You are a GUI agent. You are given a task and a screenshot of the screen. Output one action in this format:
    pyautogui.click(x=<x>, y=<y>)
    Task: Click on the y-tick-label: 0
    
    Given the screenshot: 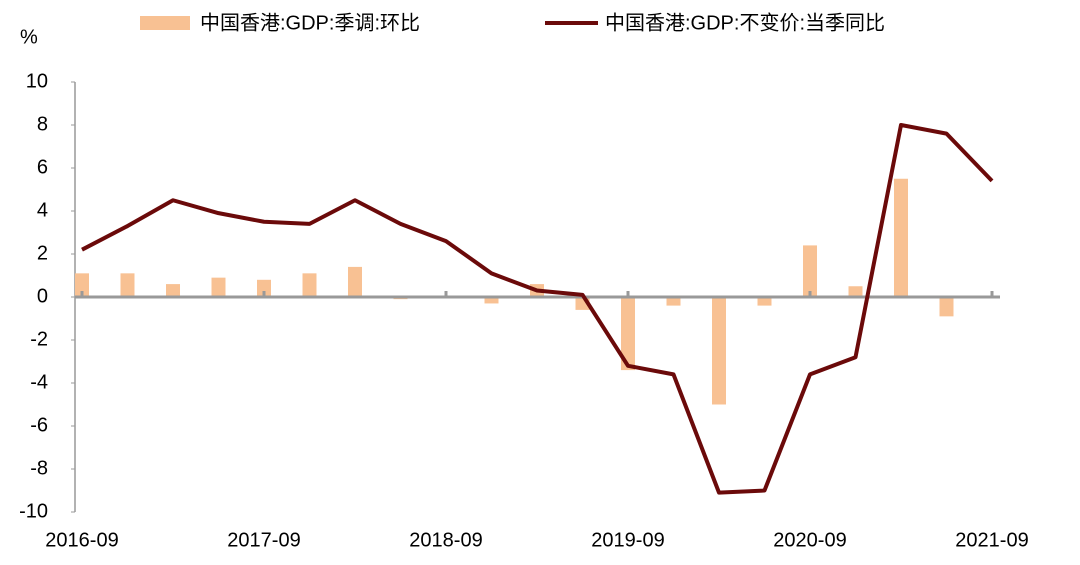 What is the action you would take?
    pyautogui.click(x=42, y=296)
    